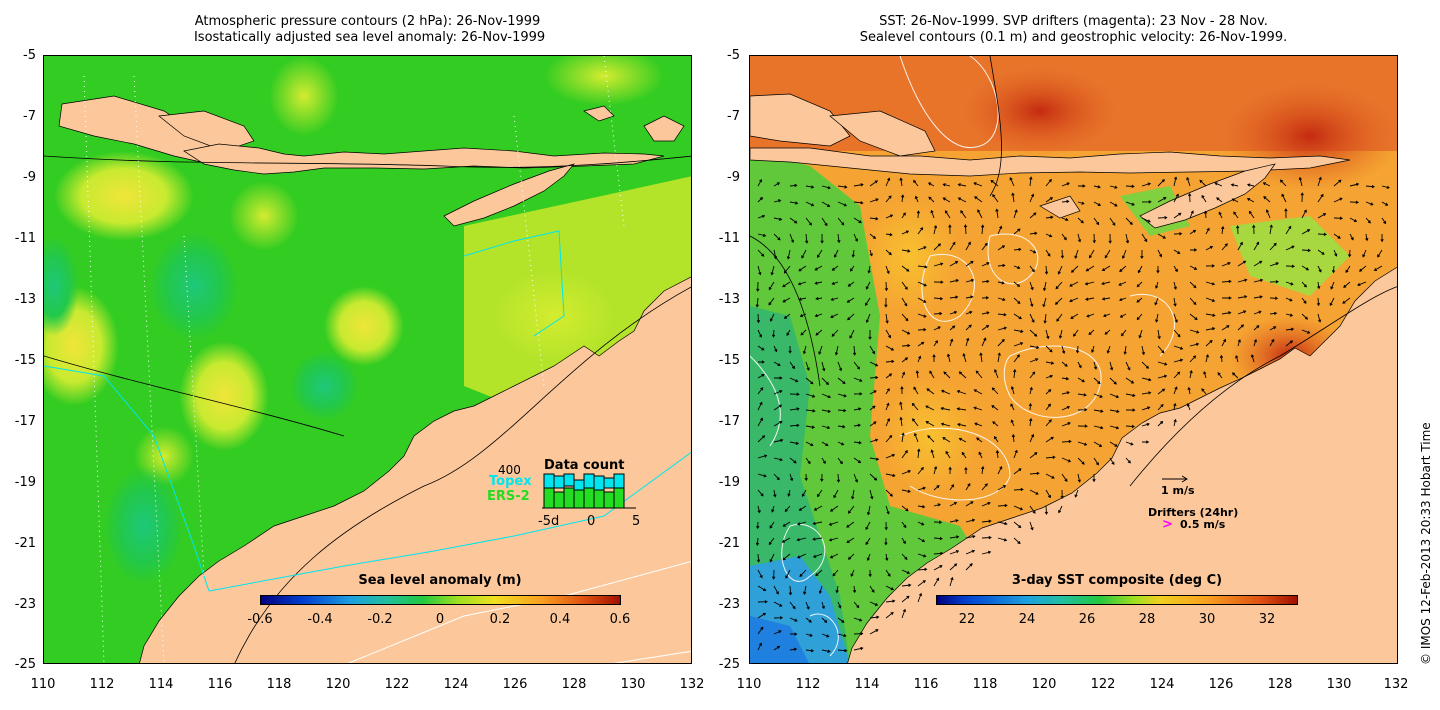 This screenshot has height=710, width=1440. Describe the element at coordinates (1175, 479) in the screenshot. I see `velocity-scale-arrow` at that location.